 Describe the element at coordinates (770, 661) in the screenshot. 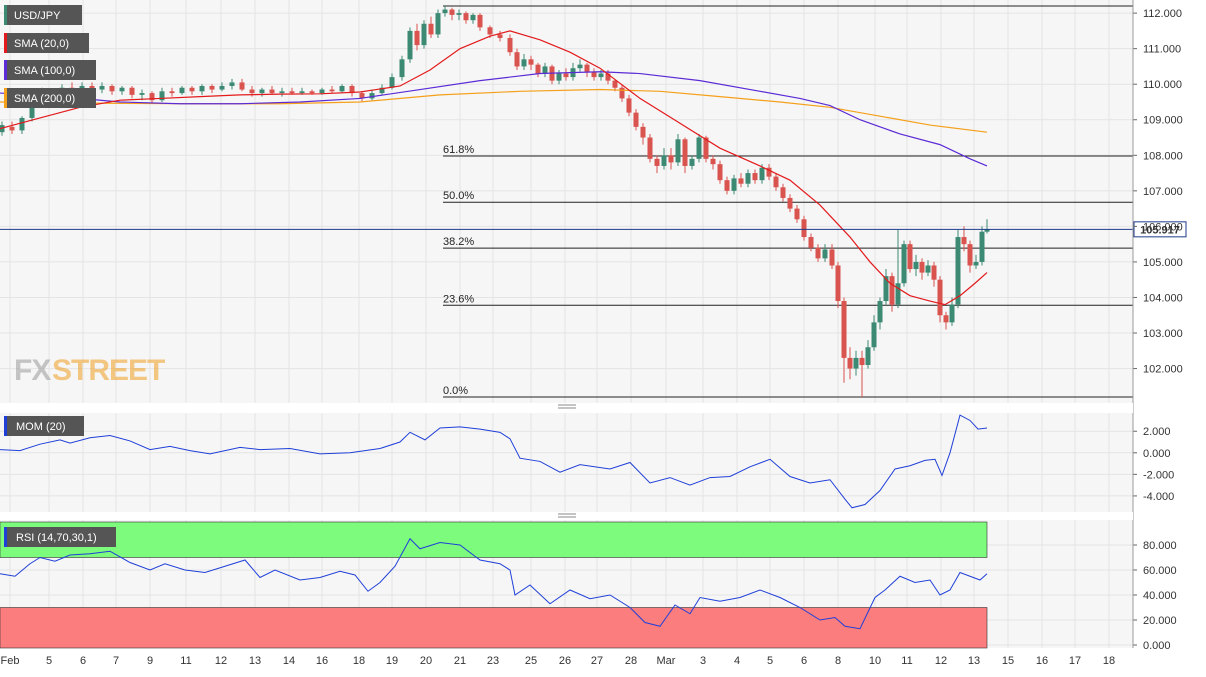

I see `x-tick-label-22: 5` at that location.